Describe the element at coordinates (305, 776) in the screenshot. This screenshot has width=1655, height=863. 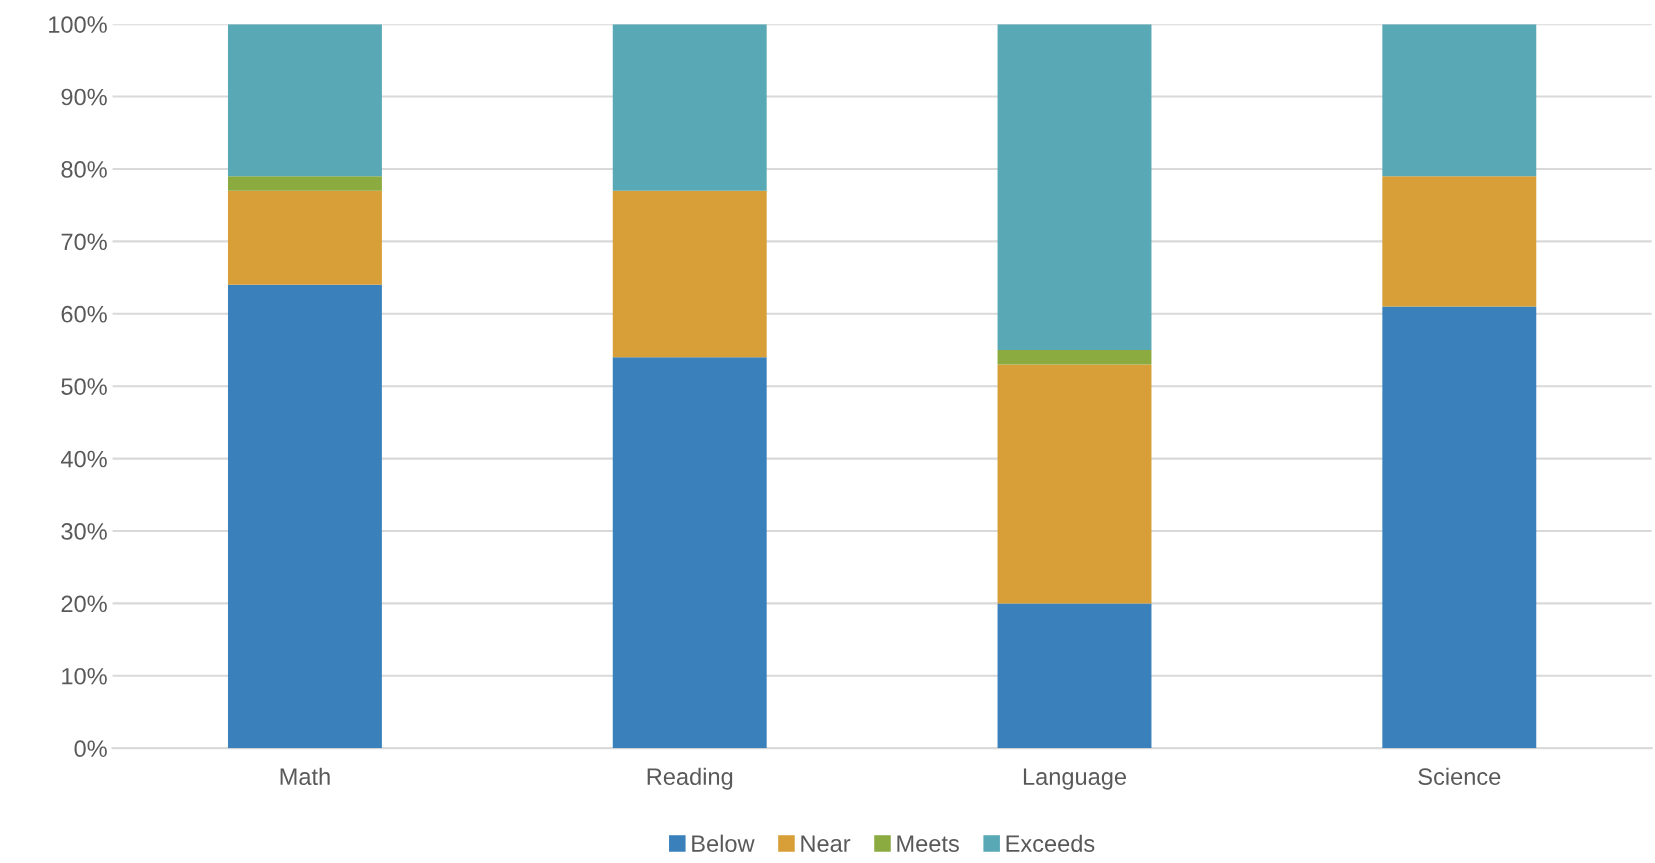
I see `x-tick-label: Math` at that location.